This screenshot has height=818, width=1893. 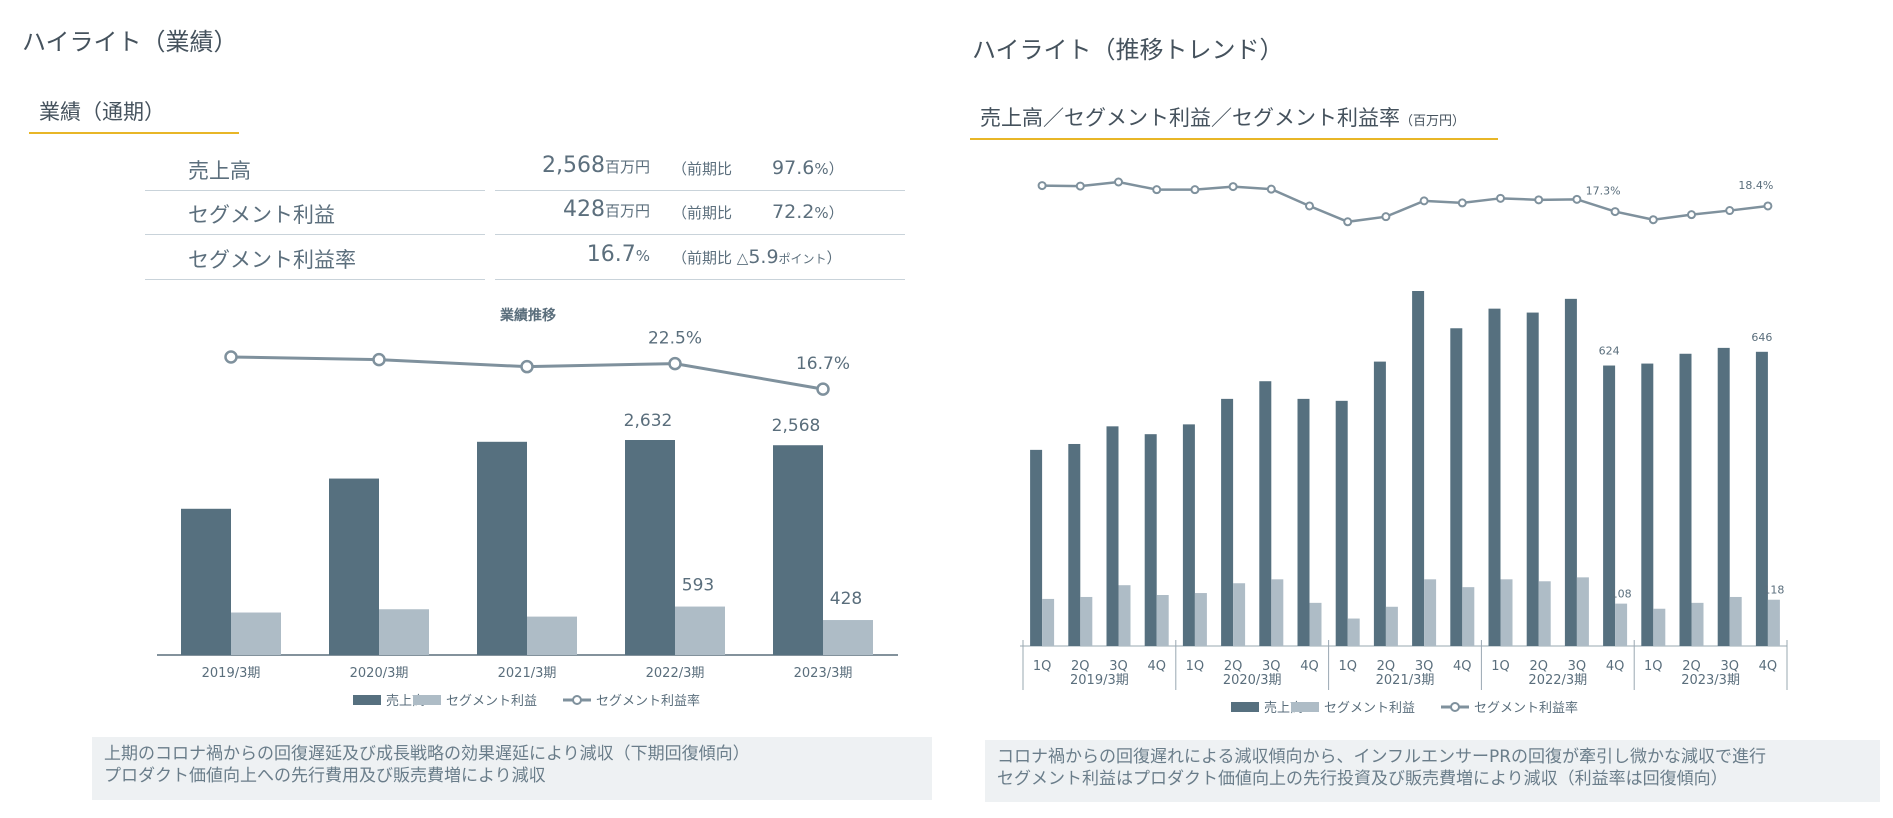 I want to click on data-label-profit: 108, so click(x=1621, y=594).